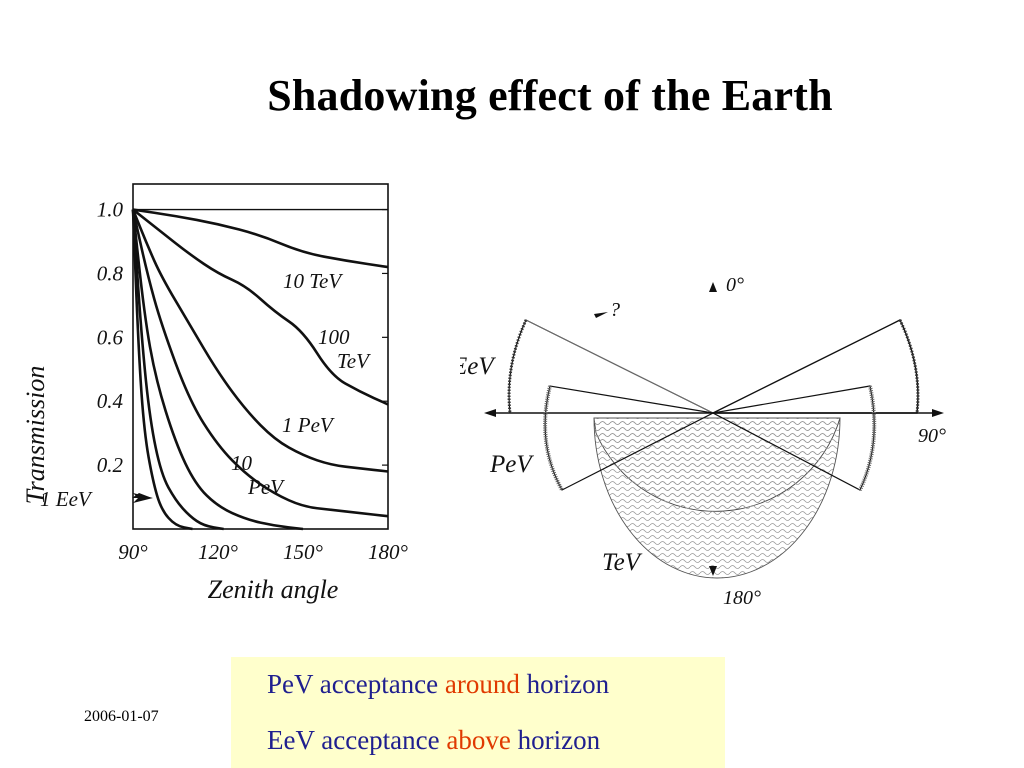 This screenshot has width=1024, height=768. What do you see at coordinates (110, 273) in the screenshot?
I see `y-tick-label: 0.8` at bounding box center [110, 273].